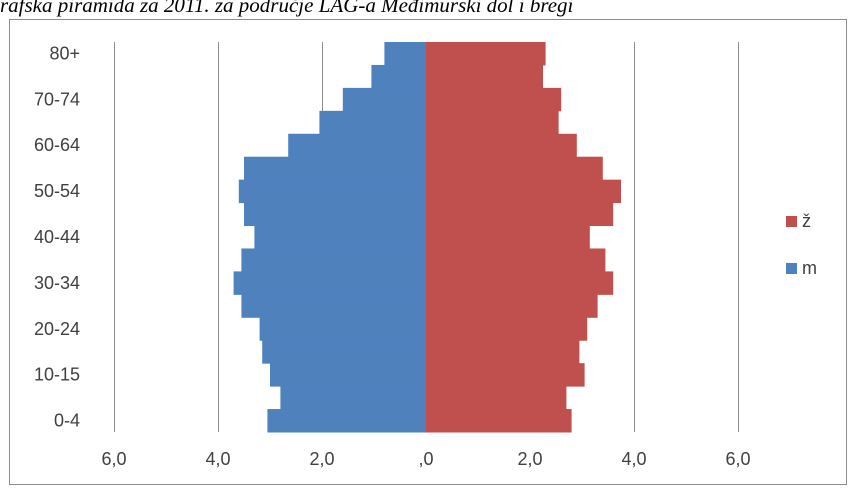  I want to click on y-tick-label: 20-24, so click(57, 329).